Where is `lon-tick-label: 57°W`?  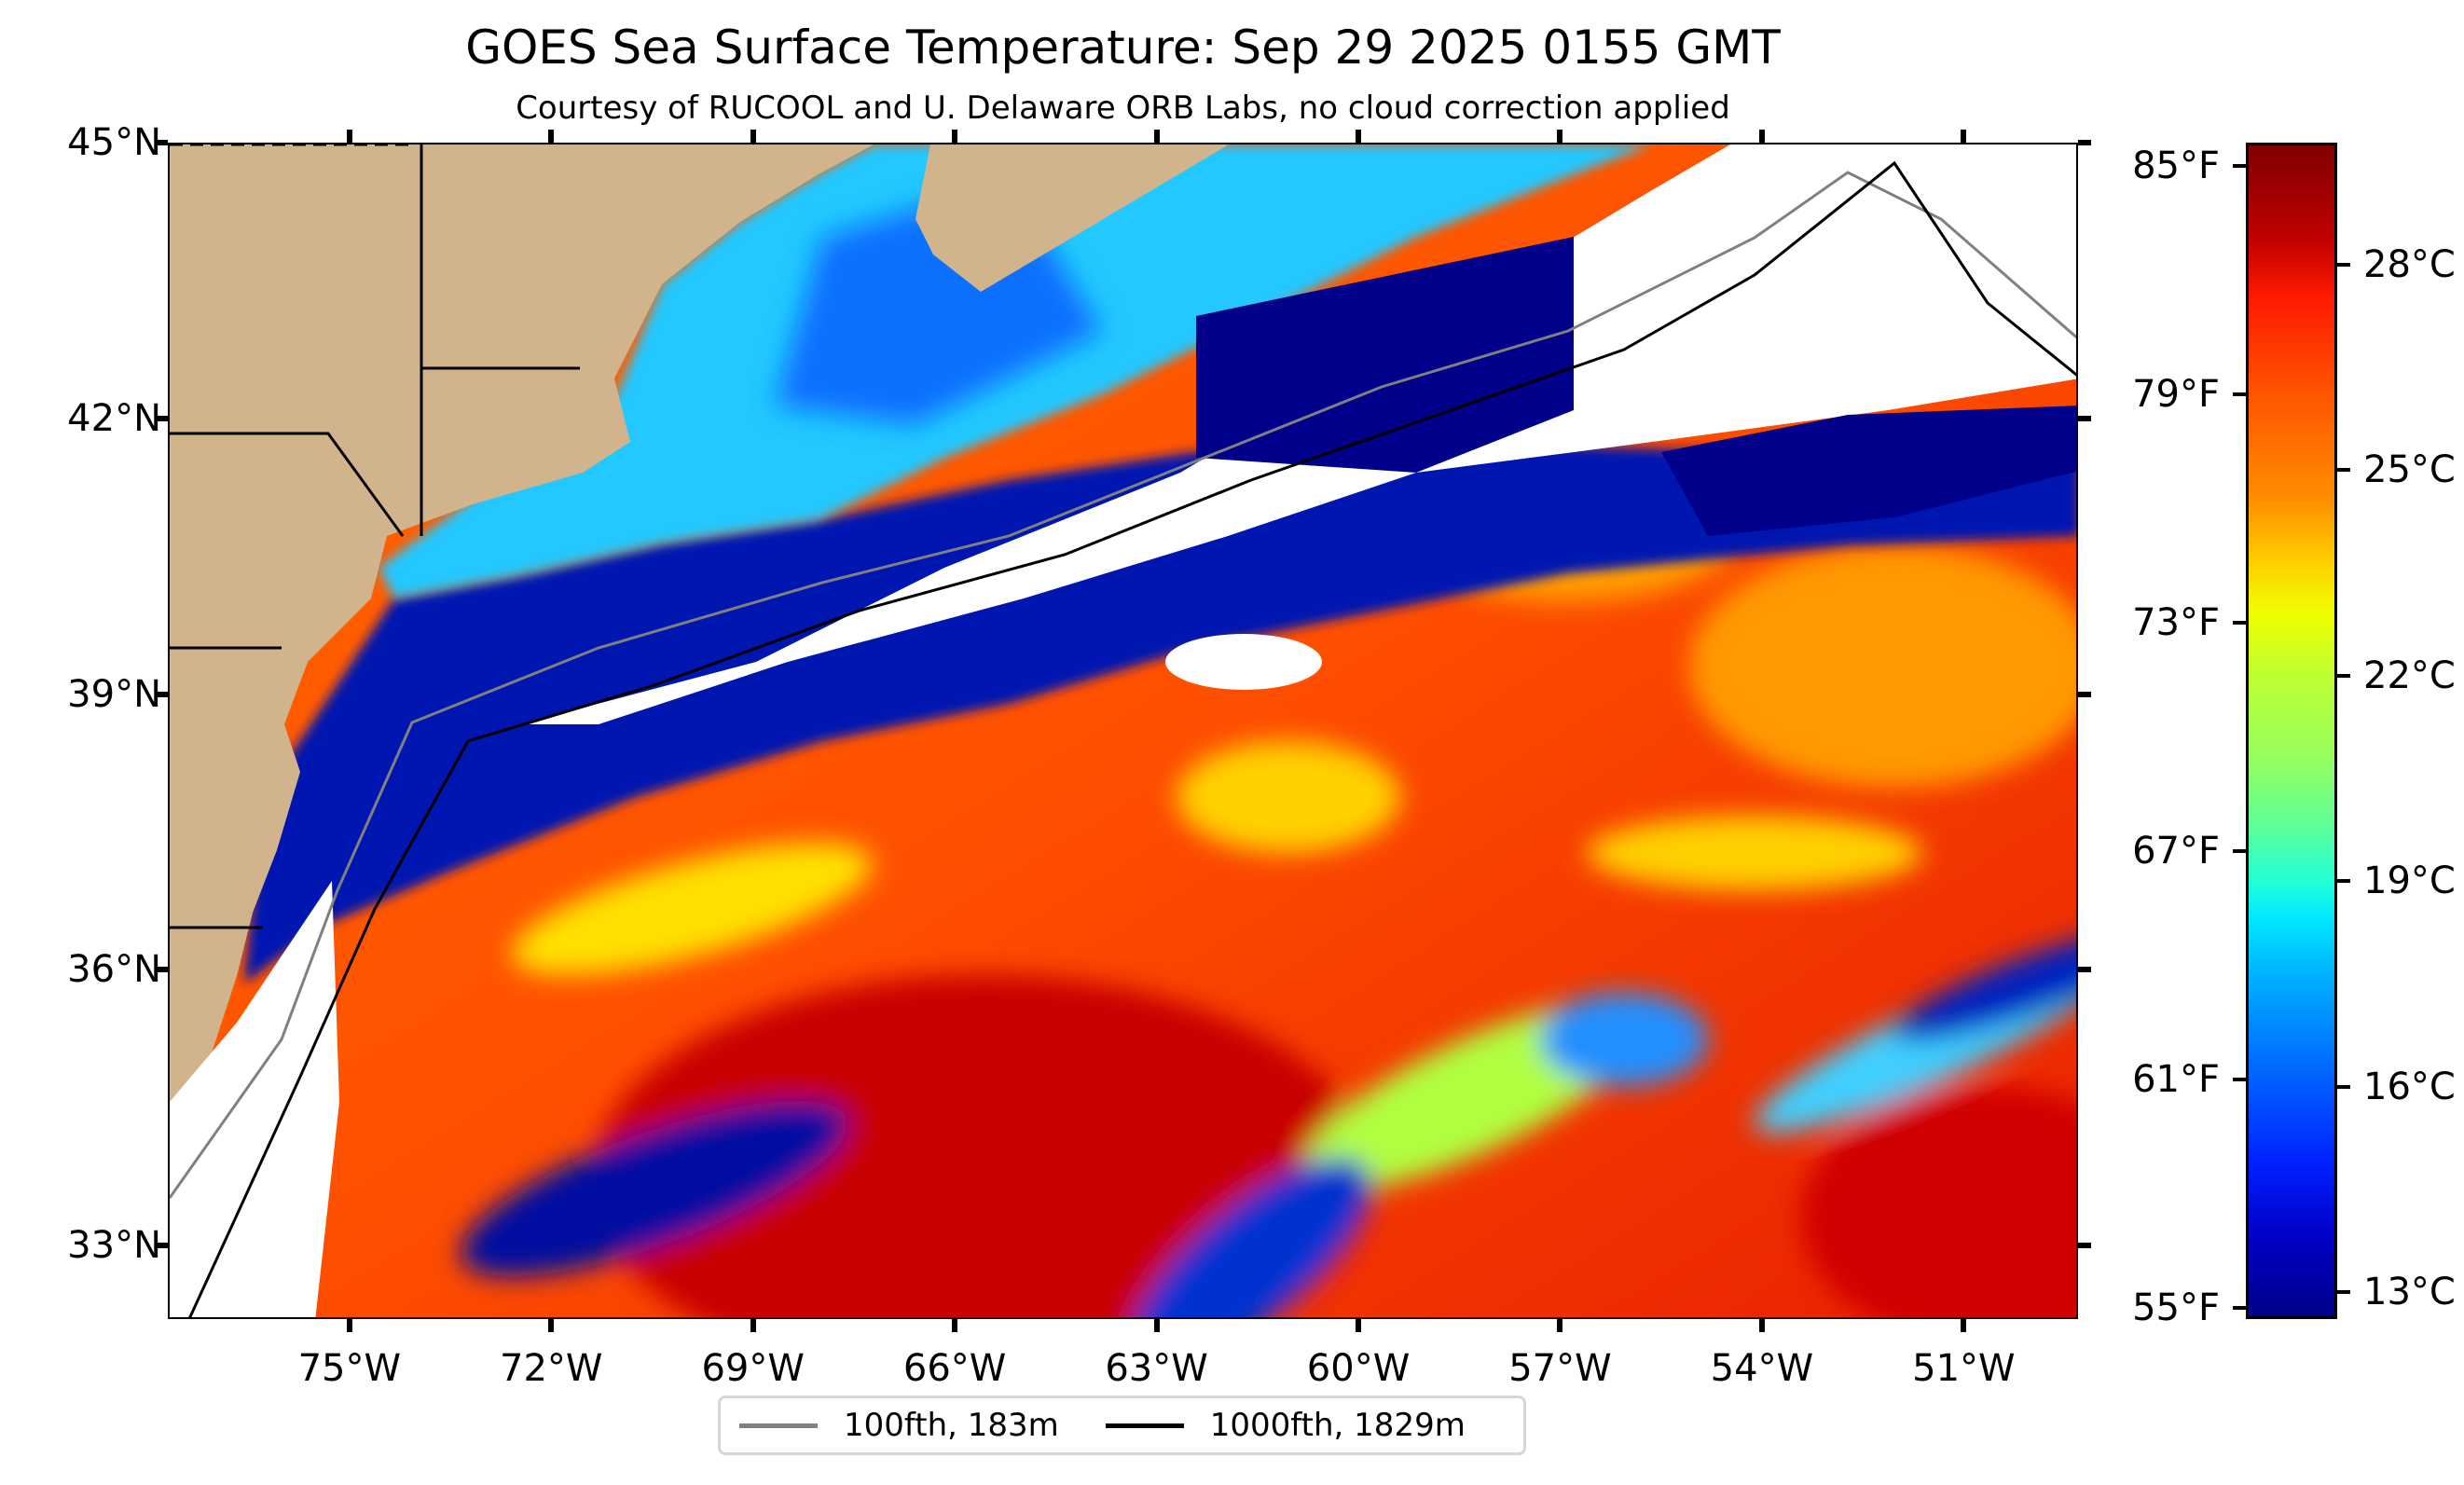
lon-tick-label: 57°W is located at coordinates (1560, 1368).